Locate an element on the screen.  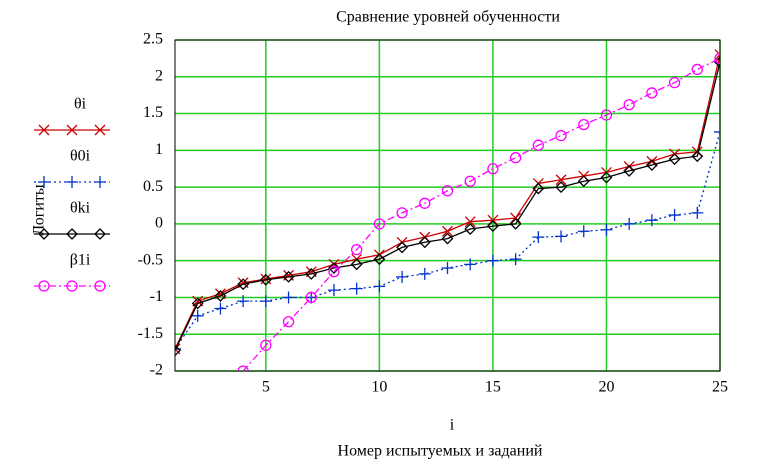
x-tick-label: 5 is located at coordinates (266, 387).